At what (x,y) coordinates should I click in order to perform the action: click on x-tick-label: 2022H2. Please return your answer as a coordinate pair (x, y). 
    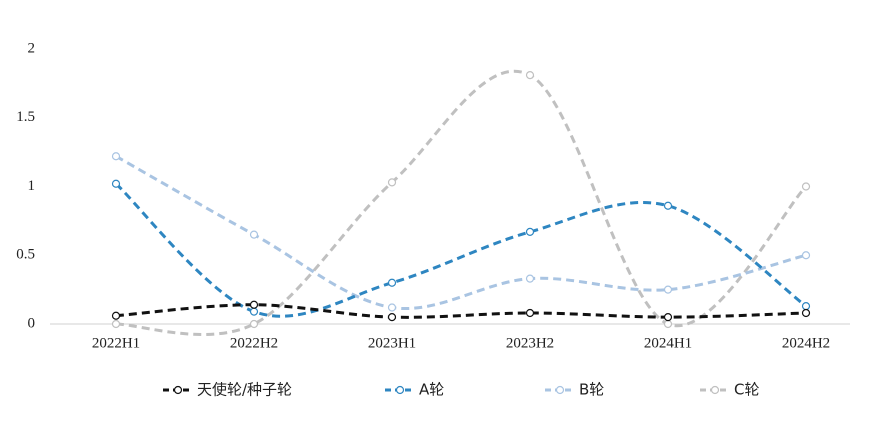
    Looking at the image, I should click on (254, 343).